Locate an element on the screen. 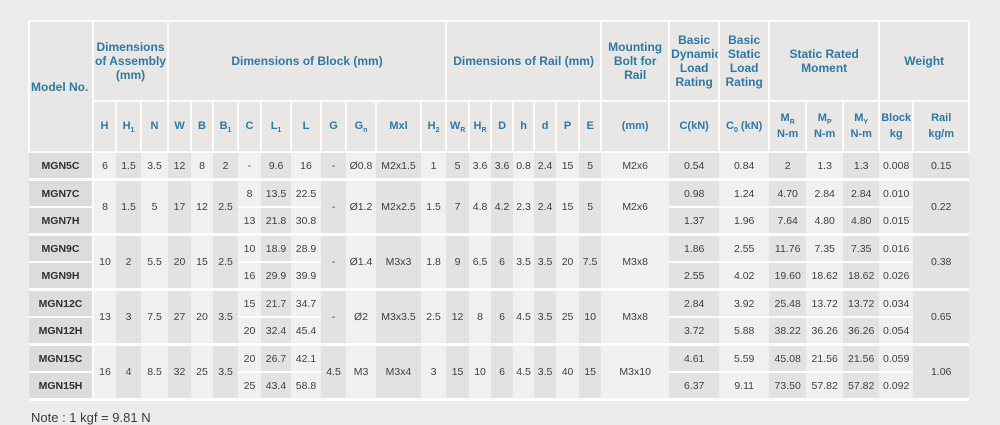 This screenshot has width=1000, height=425. cell-d: 3.5 is located at coordinates (545, 372).